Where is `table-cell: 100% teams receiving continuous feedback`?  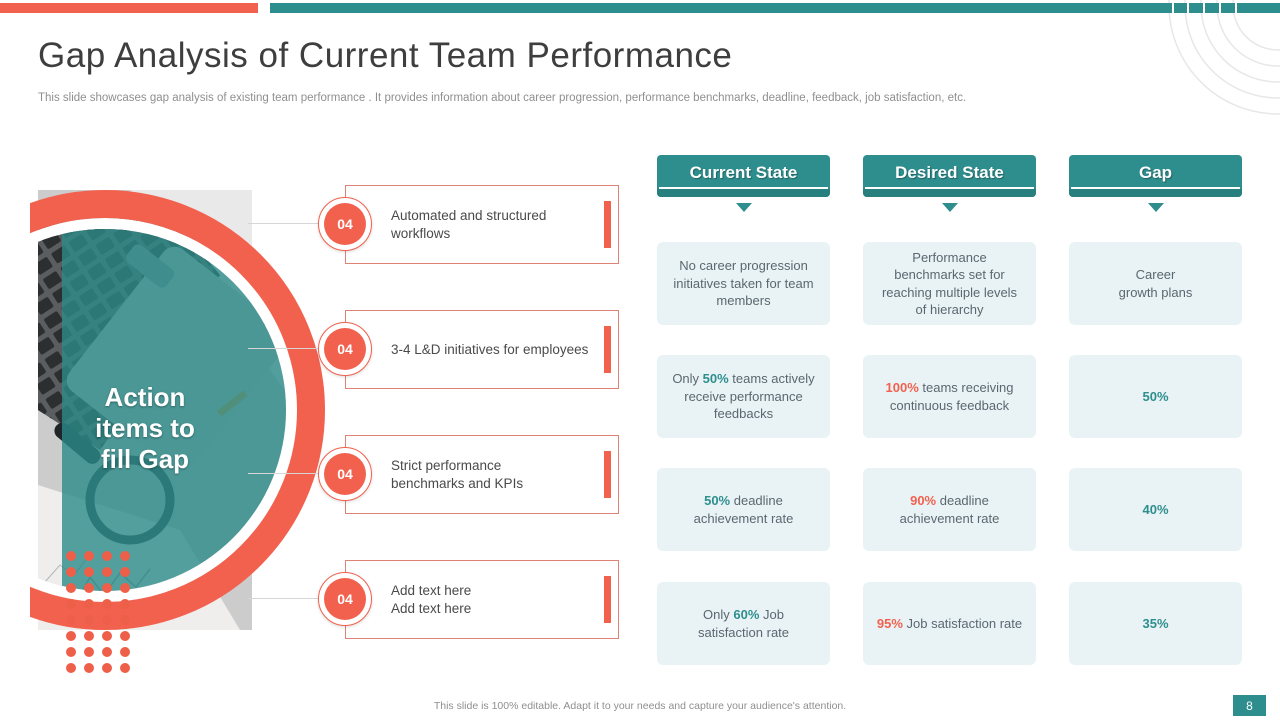 table-cell: 100% teams receiving continuous feedback is located at coordinates (949, 396).